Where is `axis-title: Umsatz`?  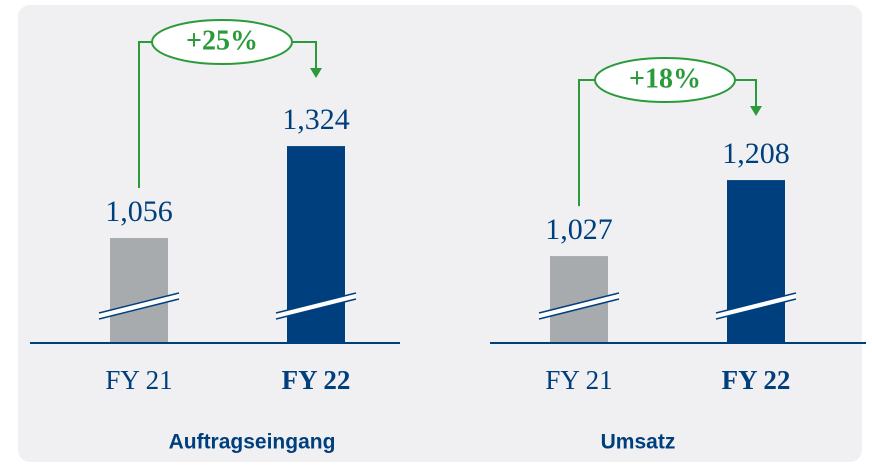
axis-title: Umsatz is located at coordinates (638, 442).